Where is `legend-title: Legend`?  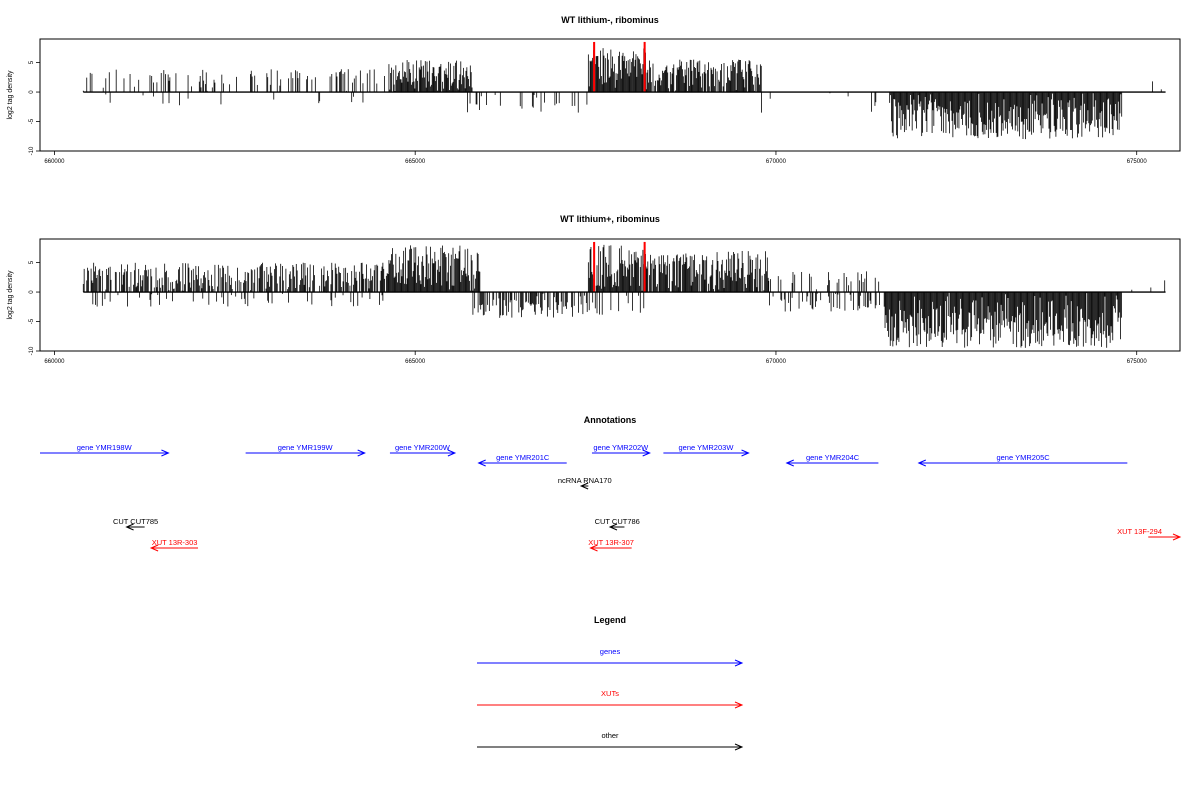
legend-title: Legend is located at coordinates (610, 620).